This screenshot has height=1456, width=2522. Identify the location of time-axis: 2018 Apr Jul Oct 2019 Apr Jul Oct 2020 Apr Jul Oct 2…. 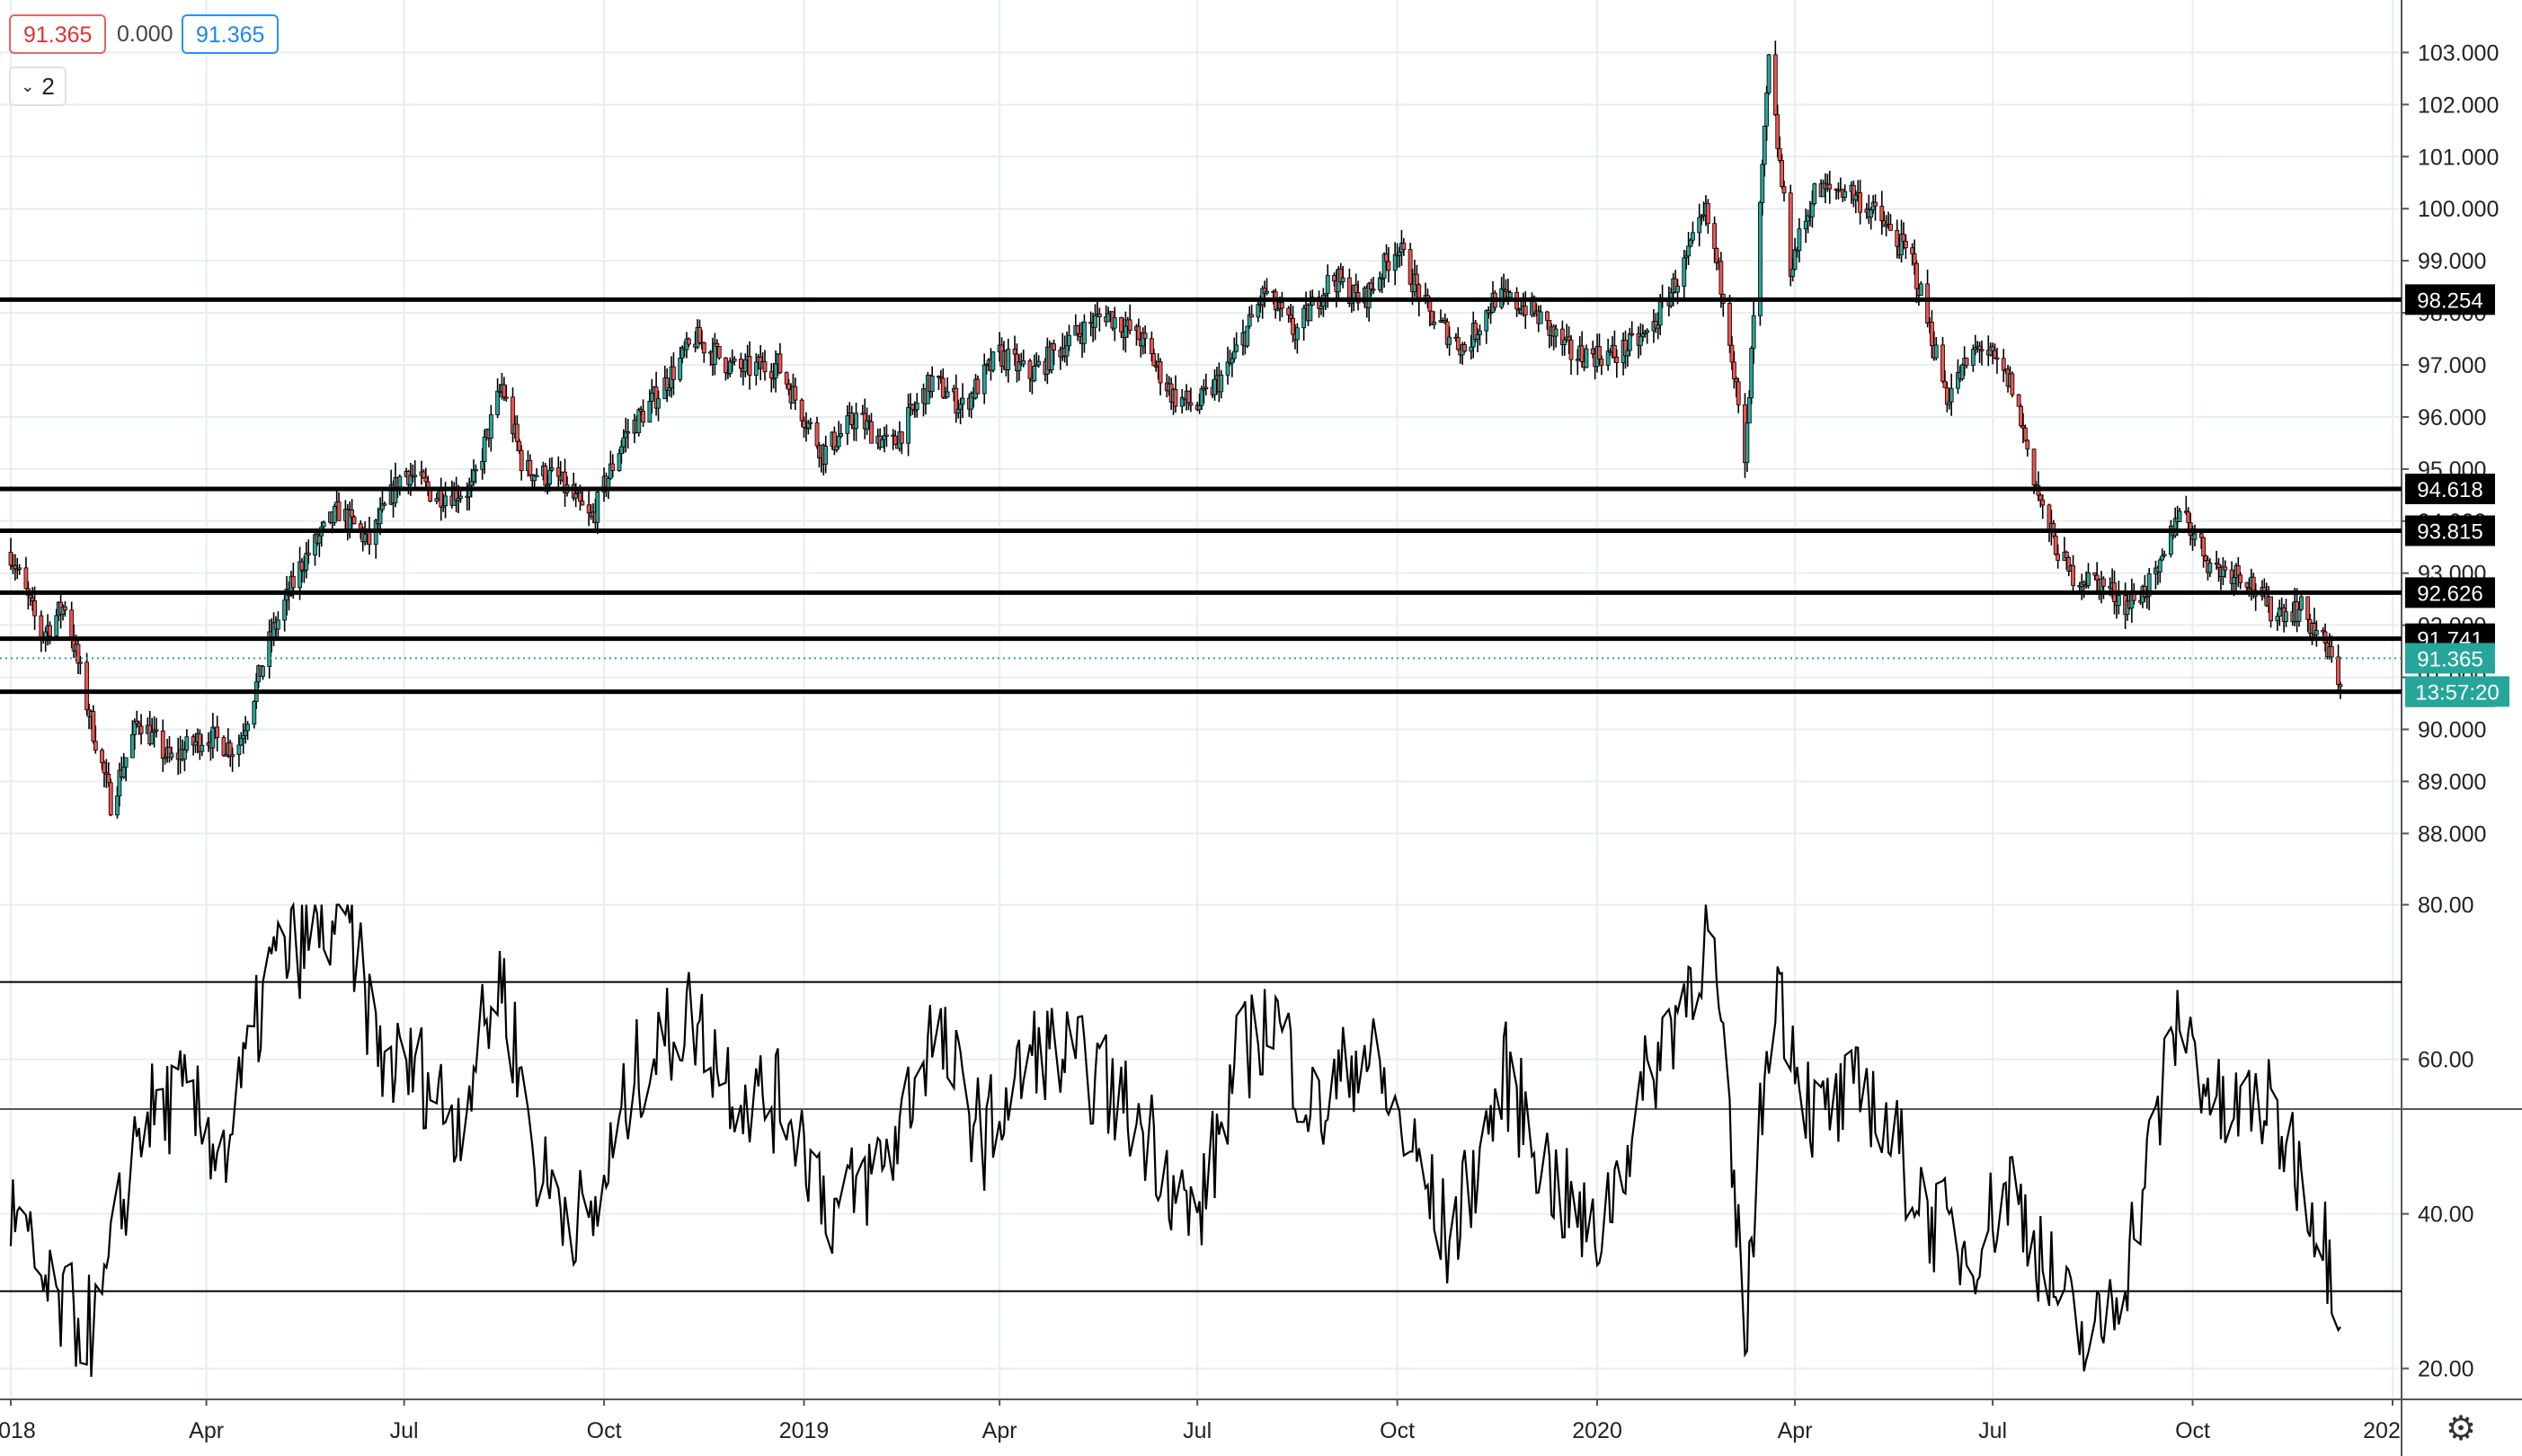
(1200, 1420).